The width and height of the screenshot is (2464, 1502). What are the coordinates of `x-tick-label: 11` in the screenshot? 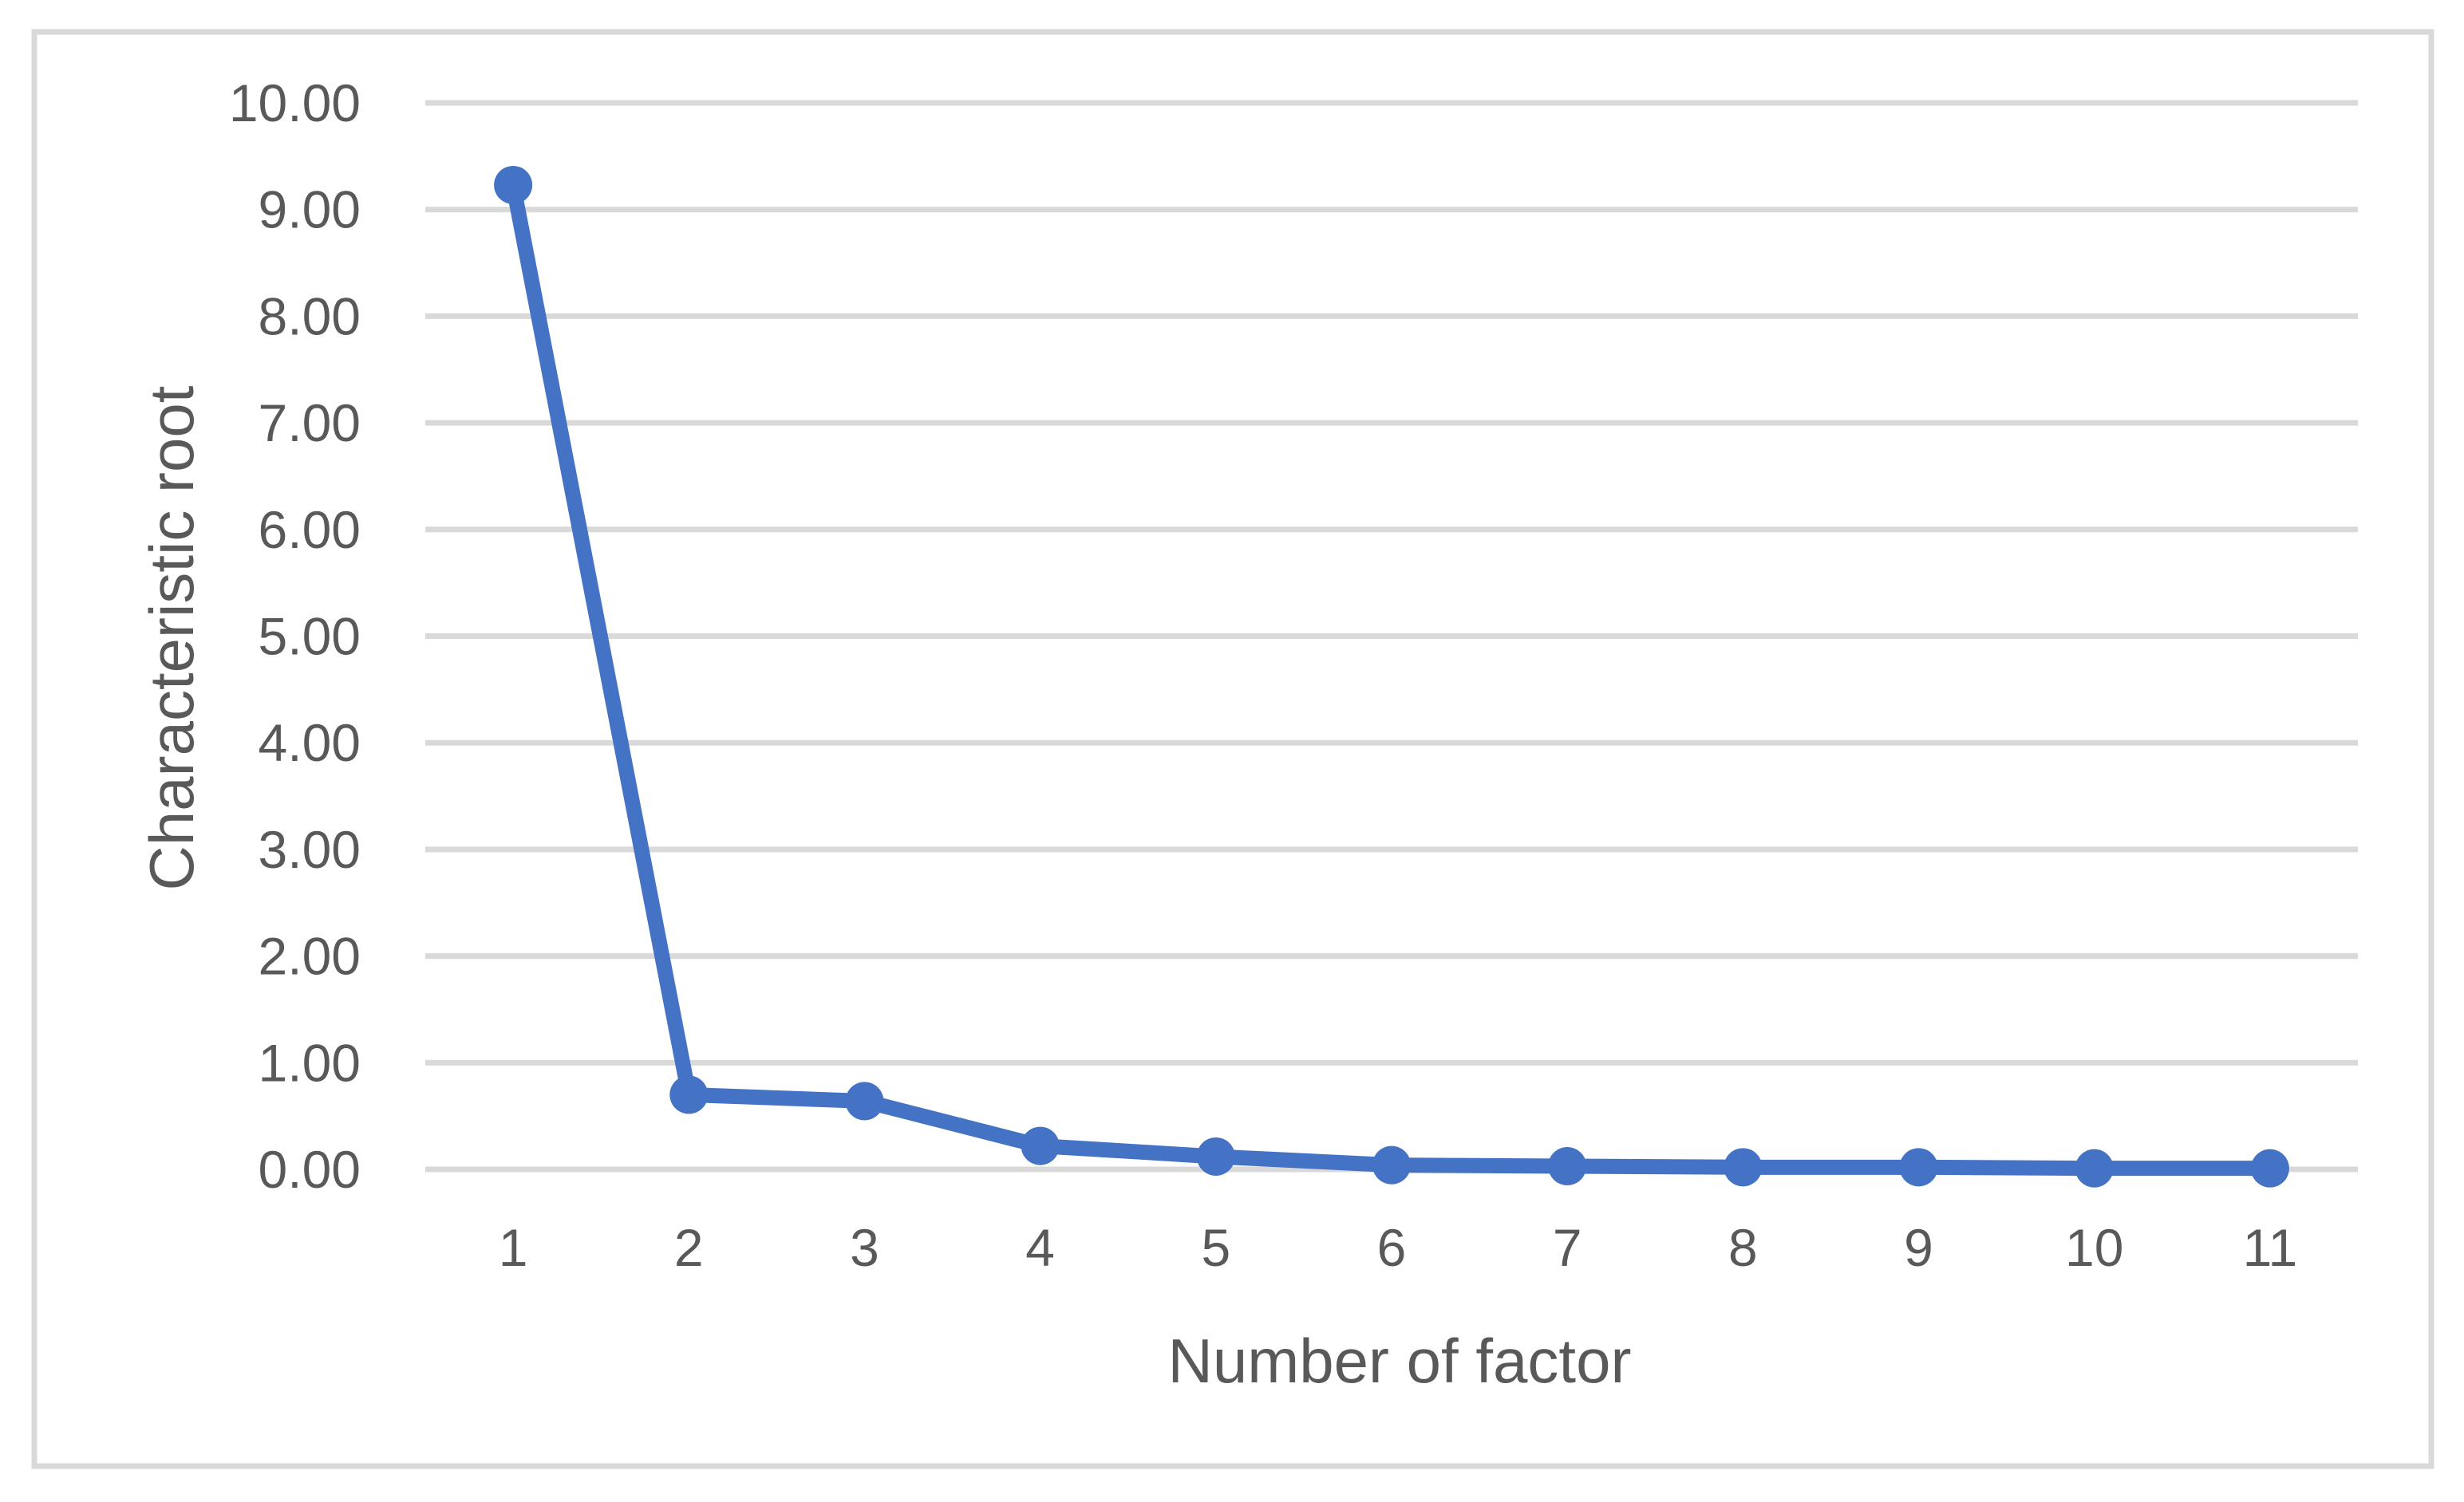 It's located at (2270, 1247).